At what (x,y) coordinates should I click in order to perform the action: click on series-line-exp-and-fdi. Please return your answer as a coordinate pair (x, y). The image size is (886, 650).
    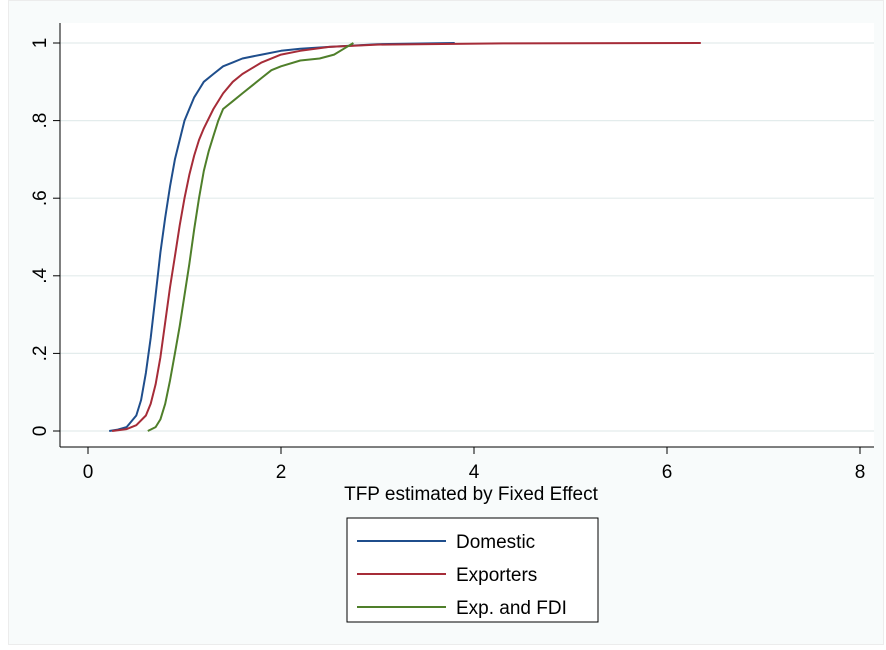
    Looking at the image, I should click on (250, 237).